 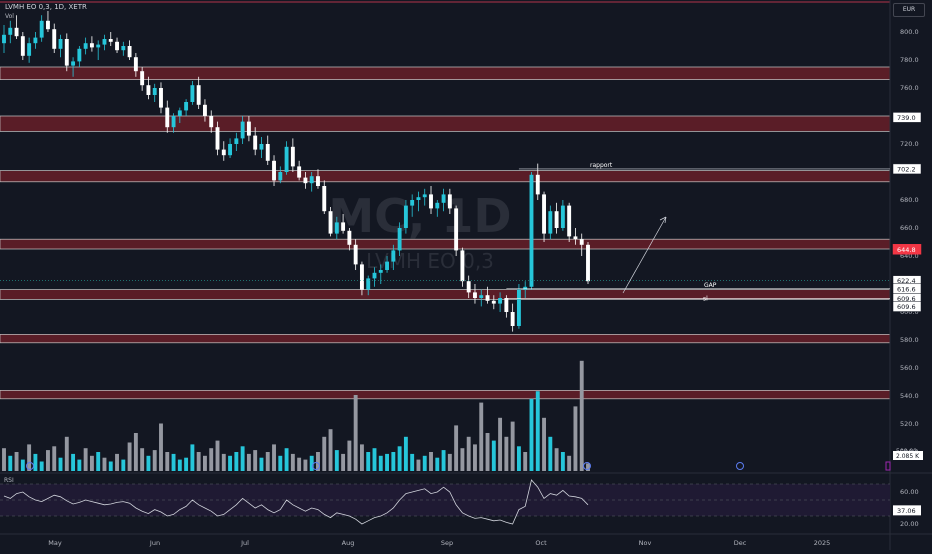 What do you see at coordinates (447, 543) in the screenshot?
I see `time-tick-label: Sep` at bounding box center [447, 543].